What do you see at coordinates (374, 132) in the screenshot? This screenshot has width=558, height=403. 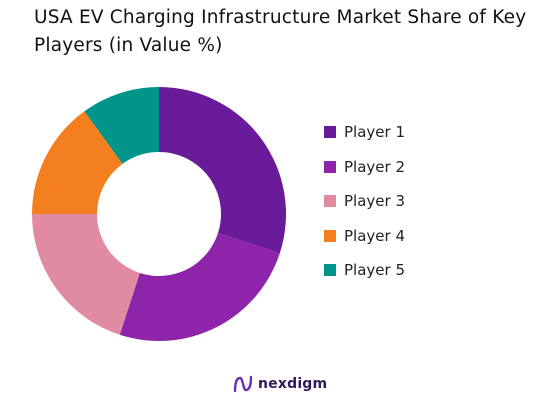 I see `legend-label-player-1: Player 1` at bounding box center [374, 132].